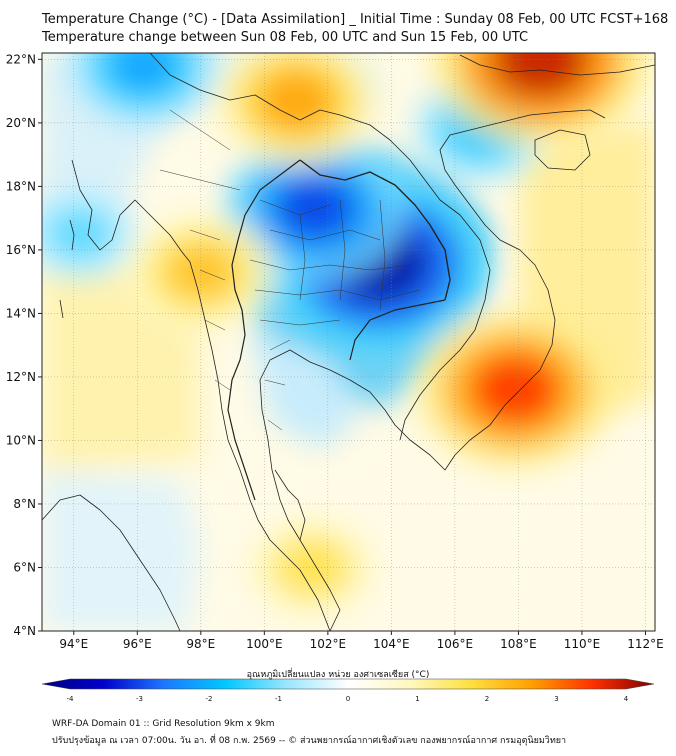 This screenshot has height=756, width=676. What do you see at coordinates (67, 269) in the screenshot?
I see `island-andaman` at bounding box center [67, 269].